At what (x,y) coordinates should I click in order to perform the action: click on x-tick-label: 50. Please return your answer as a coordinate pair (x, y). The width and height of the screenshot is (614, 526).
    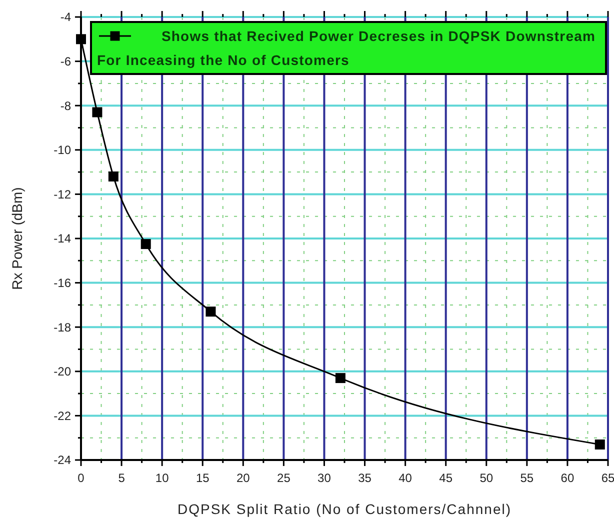
    Looking at the image, I should click on (487, 478).